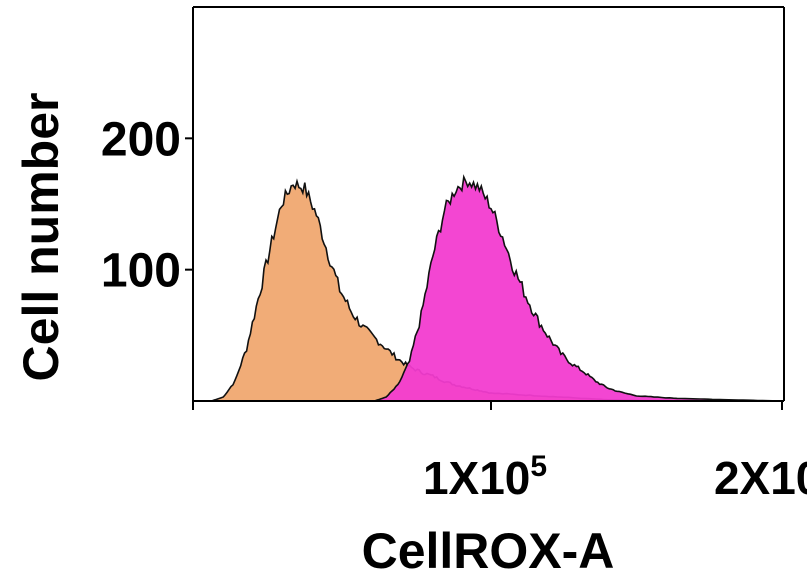 Image resolution: width=807 pixels, height=578 pixels. What do you see at coordinates (141, 139) in the screenshot?
I see `y-tick-label: 200` at bounding box center [141, 139].